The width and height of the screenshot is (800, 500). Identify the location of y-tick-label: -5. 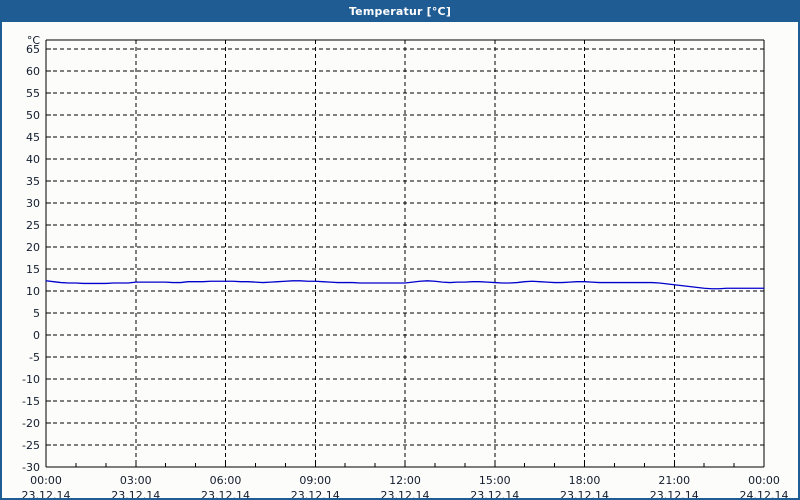
(34, 357).